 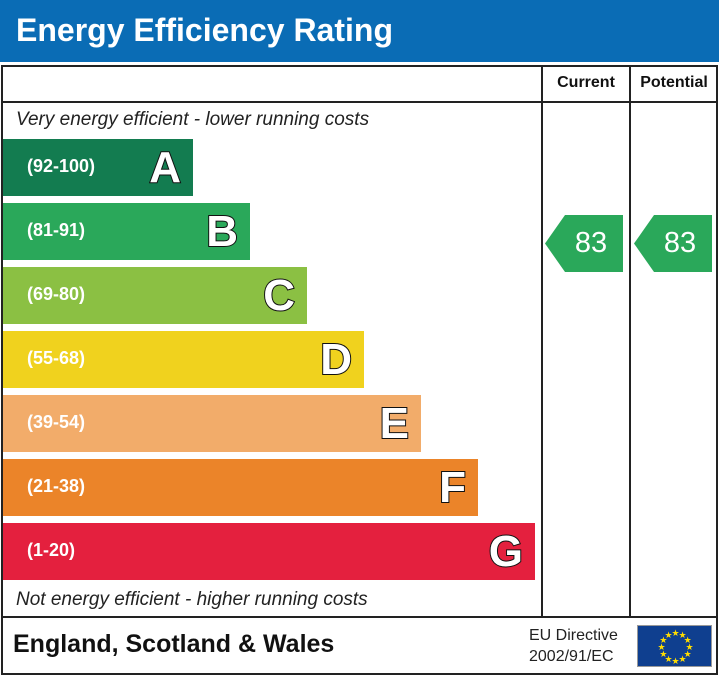 I want to click on potential-rating-arrow: 83, so click(x=673, y=243).